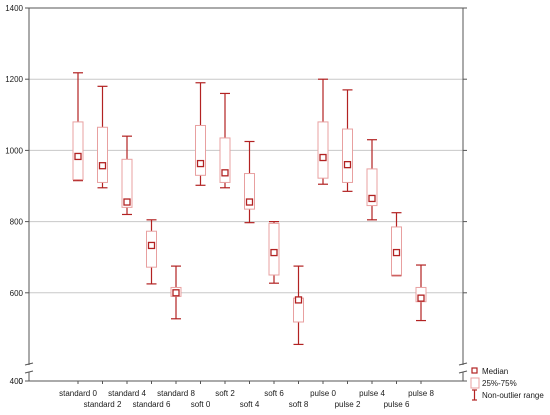 Image resolution: width=550 pixels, height=415 pixels. I want to click on axis-break-gap-left, so click(28, 368).